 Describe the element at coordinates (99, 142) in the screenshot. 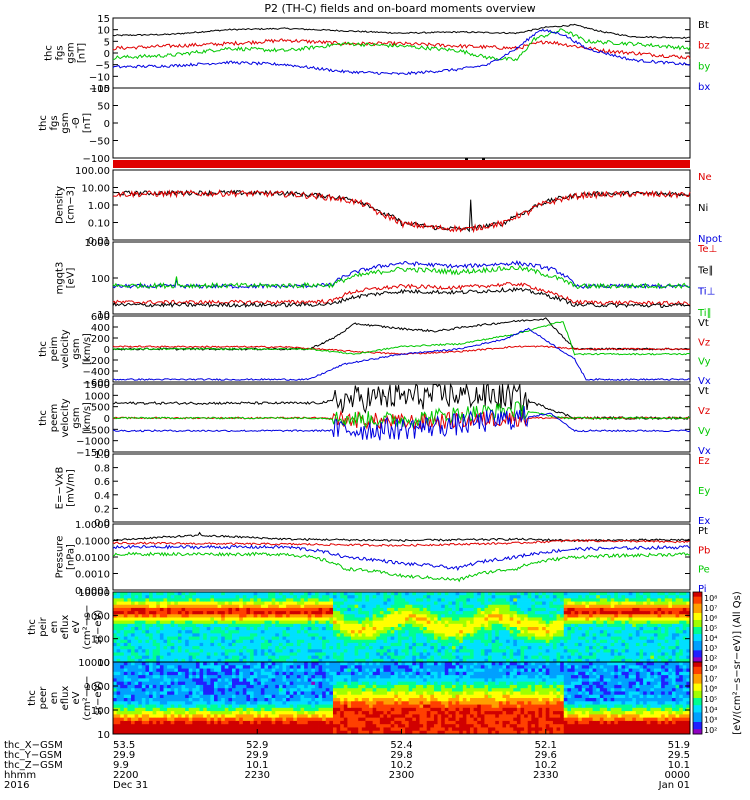

I see `y-tick-label: −50` at that location.